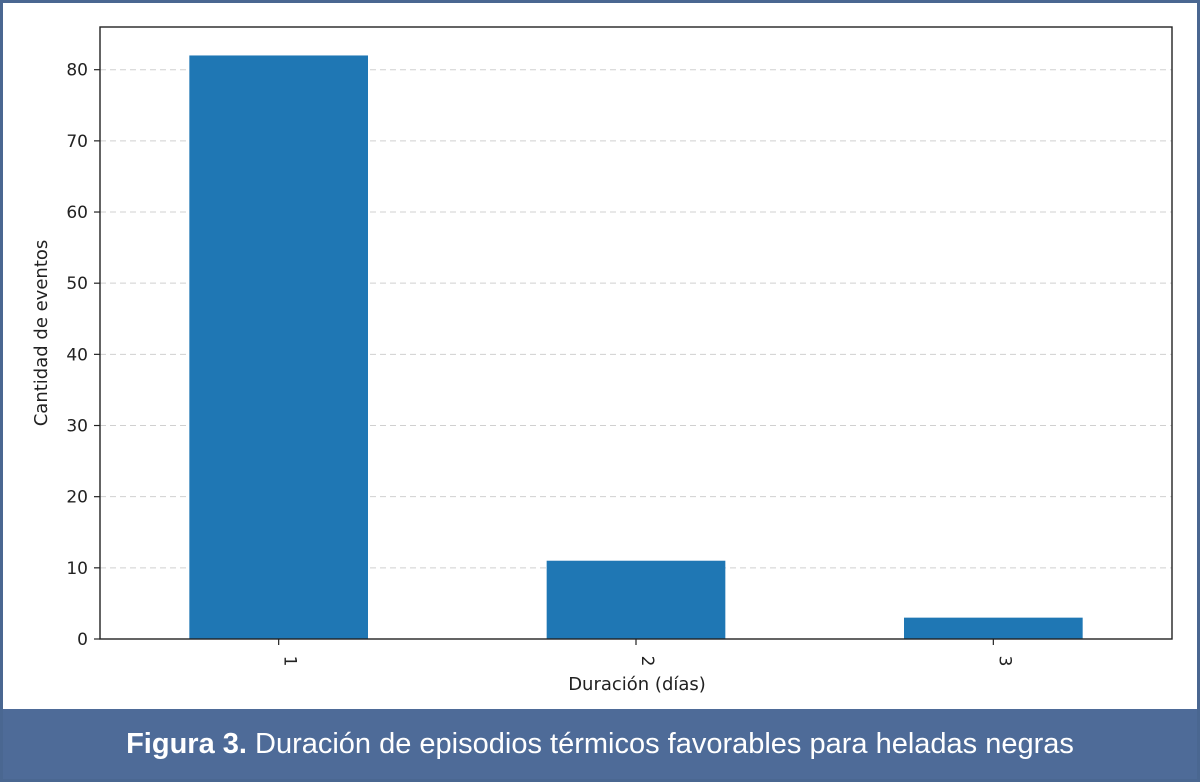 This screenshot has height=782, width=1200. Describe the element at coordinates (1004, 661) in the screenshot. I see `x-tick-label: 3` at that location.